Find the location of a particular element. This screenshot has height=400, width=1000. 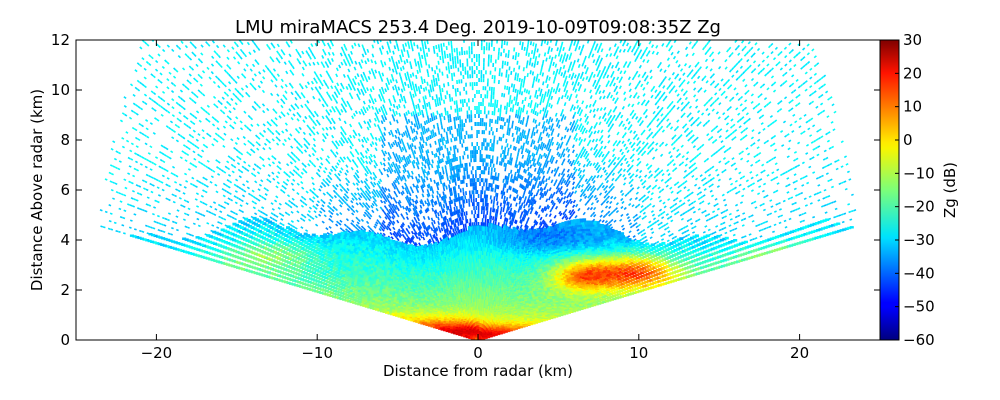

colorbar-tick-label: −30 is located at coordinates (919, 240).